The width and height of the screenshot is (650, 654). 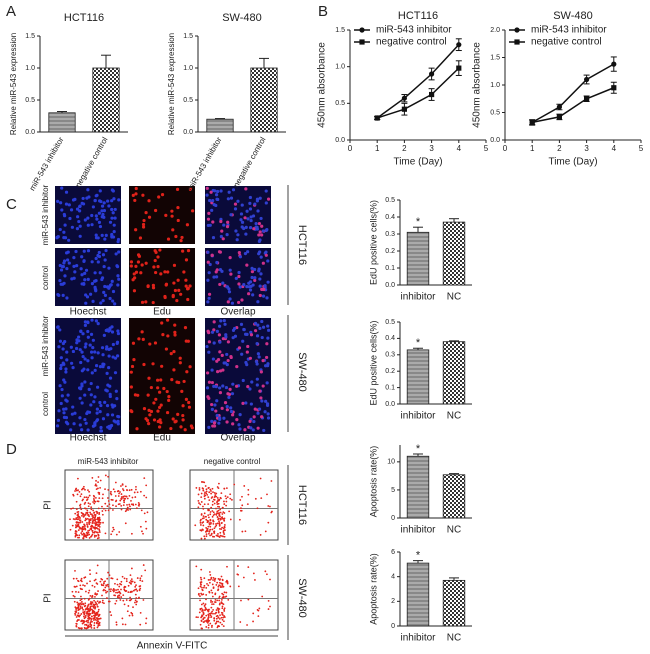 I want to click on y-tick-label: 0.5, so click(x=30, y=100).